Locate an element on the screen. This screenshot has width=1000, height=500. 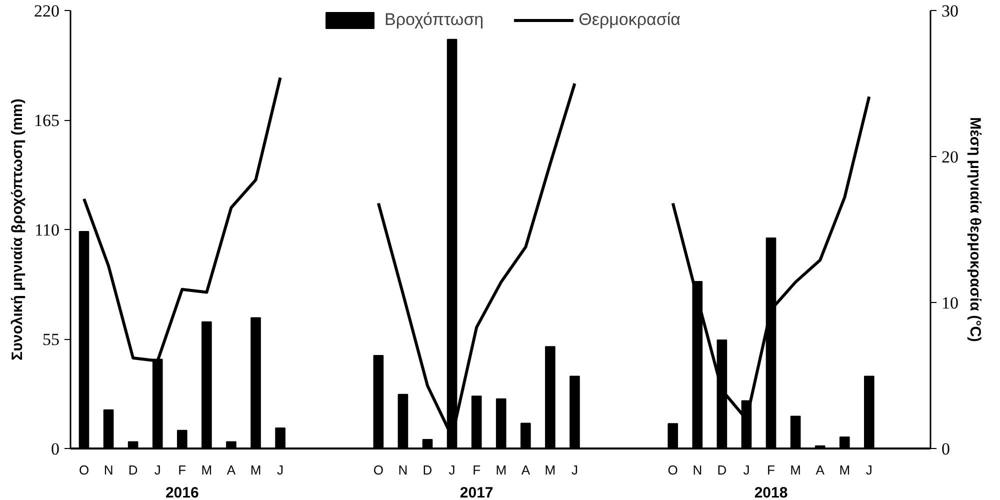
y2-tick-label: 20 is located at coordinates (950, 157).